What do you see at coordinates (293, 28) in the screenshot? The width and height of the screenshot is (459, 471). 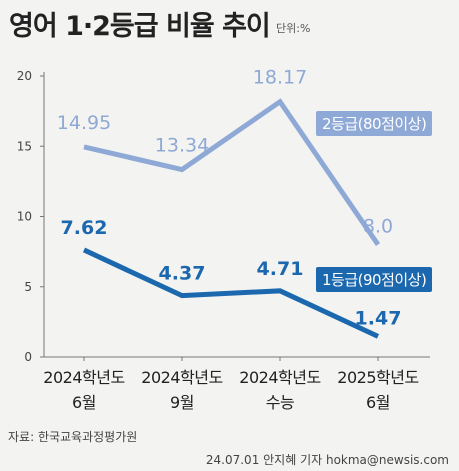 I see `unit-label: 단위:%` at bounding box center [293, 28].